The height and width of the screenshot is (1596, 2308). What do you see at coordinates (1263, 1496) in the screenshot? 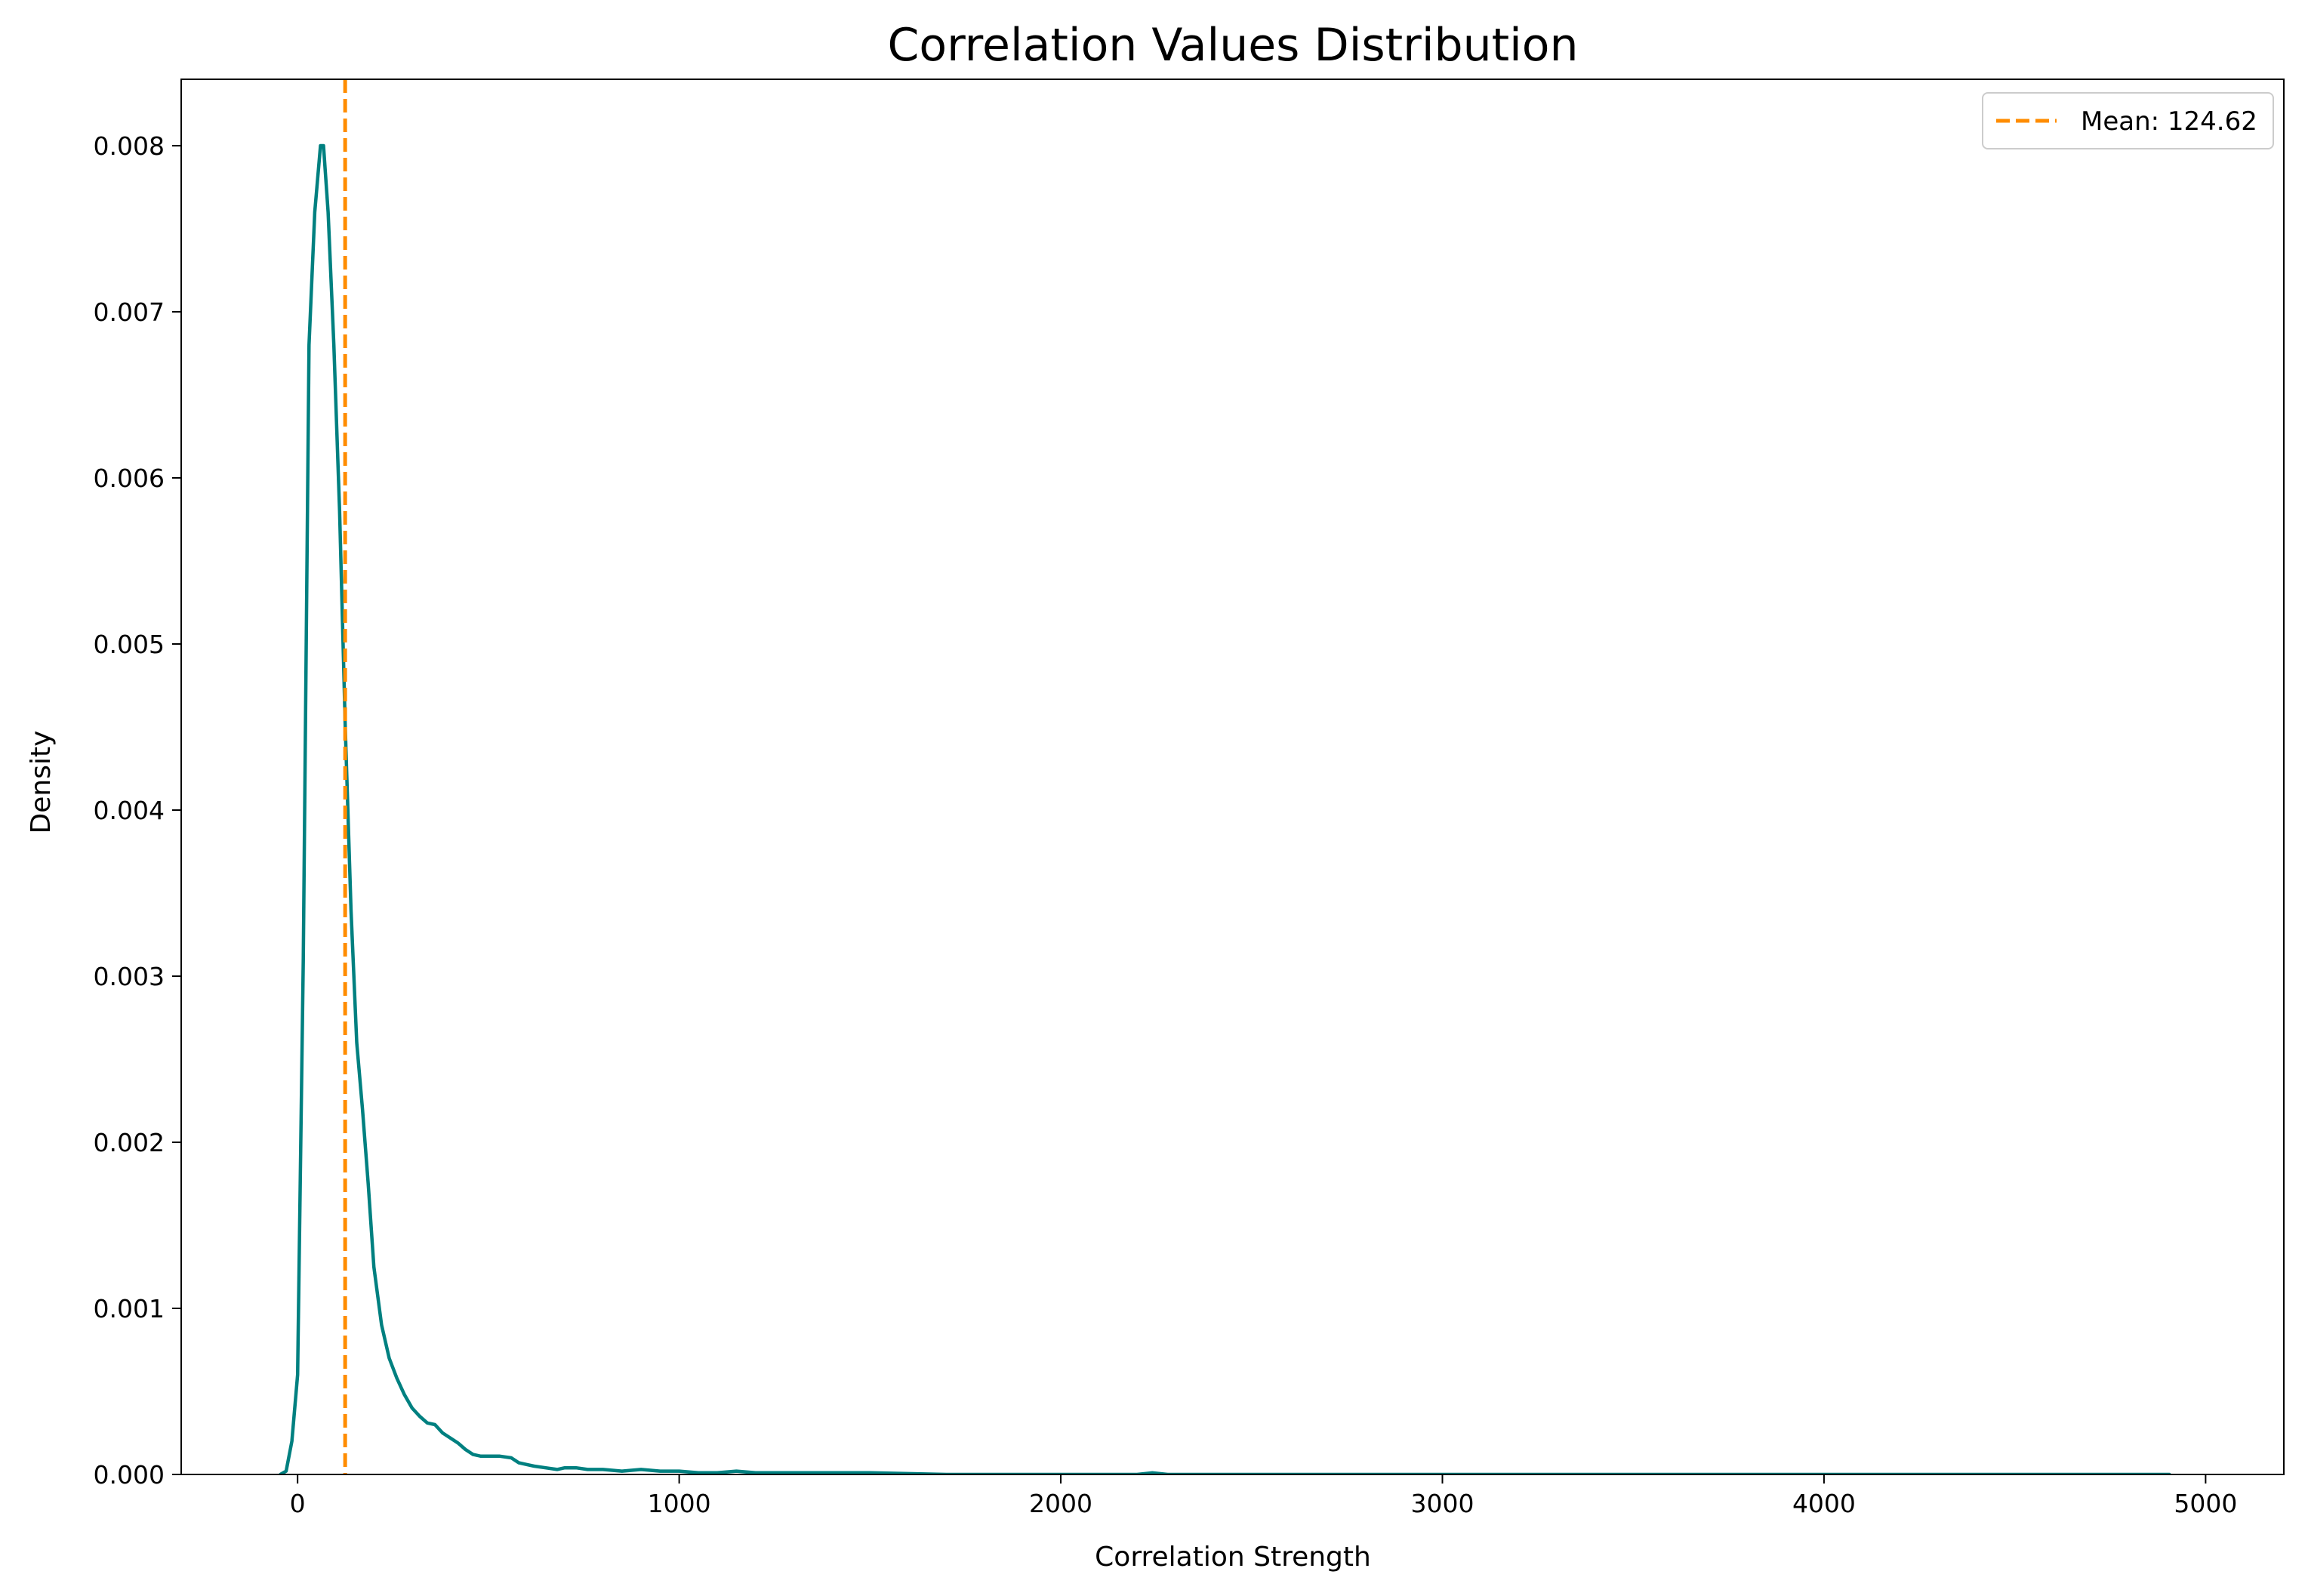
I see `x-axis-ticks: 0 1000 2000 3000 4000 5000` at bounding box center [1263, 1496].